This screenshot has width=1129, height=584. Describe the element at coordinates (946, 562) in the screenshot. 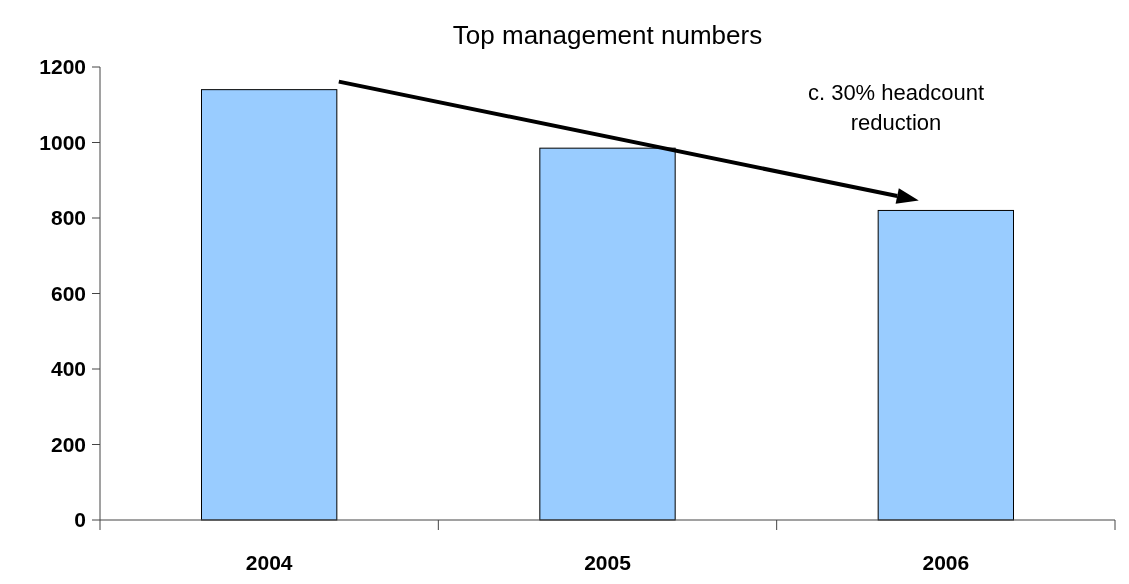

I see `x-tick-label: 2006` at that location.